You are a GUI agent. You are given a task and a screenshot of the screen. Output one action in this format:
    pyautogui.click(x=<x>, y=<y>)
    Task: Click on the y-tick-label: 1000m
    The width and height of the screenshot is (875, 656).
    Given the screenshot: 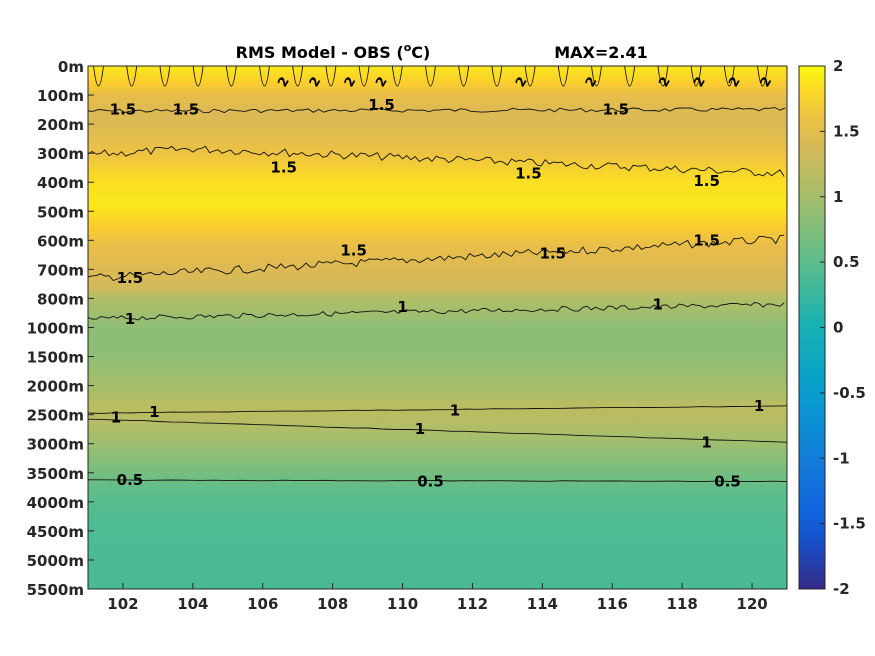 What is the action you would take?
    pyautogui.click(x=55, y=329)
    